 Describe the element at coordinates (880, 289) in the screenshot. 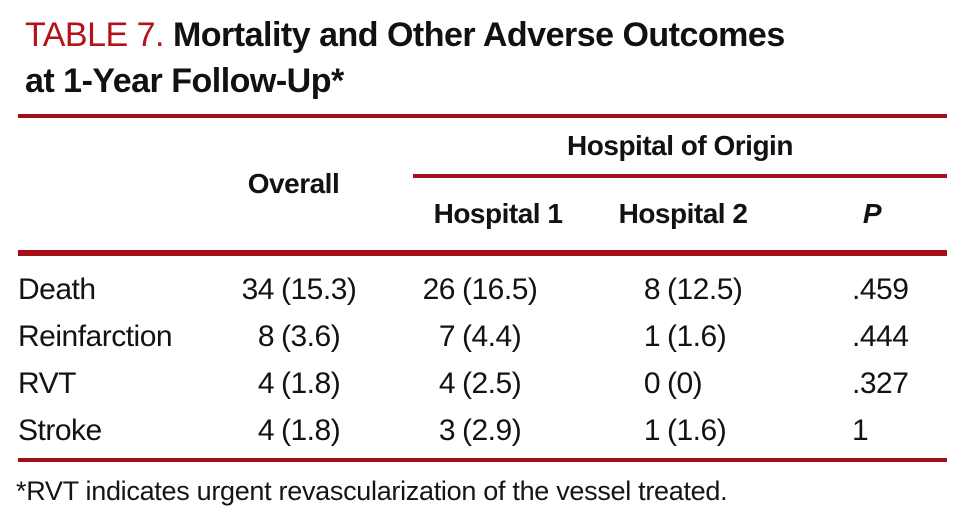

I see `cell-p-value: .459` at that location.